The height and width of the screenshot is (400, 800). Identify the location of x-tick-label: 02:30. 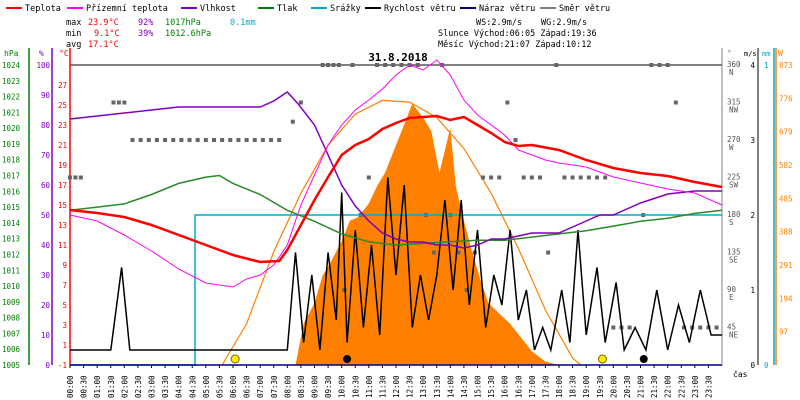
(138, 386).